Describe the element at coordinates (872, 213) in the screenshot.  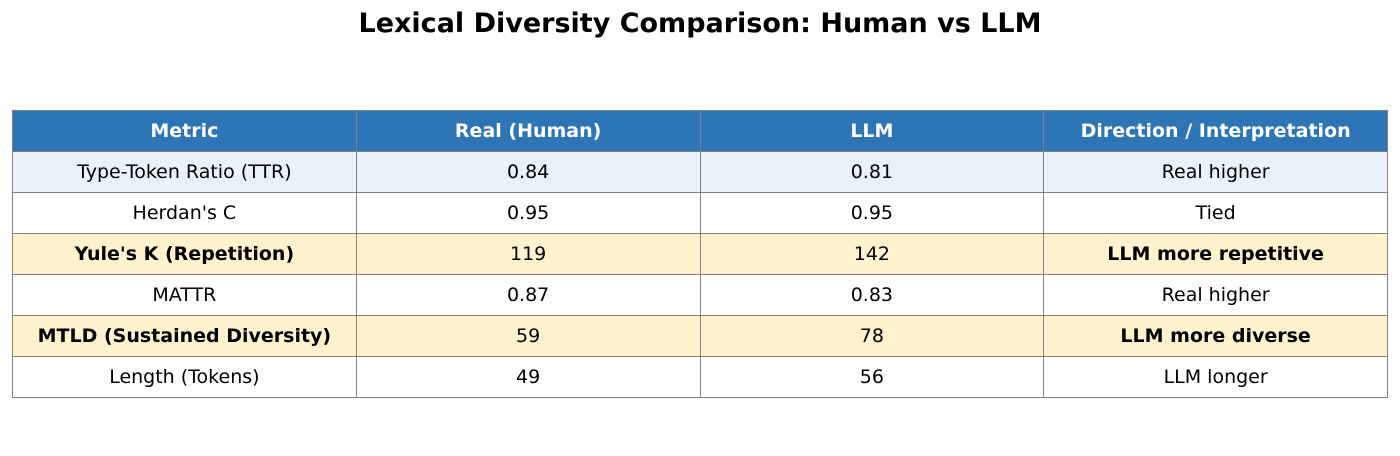
I see `llm-value-cell: 0.95` at that location.